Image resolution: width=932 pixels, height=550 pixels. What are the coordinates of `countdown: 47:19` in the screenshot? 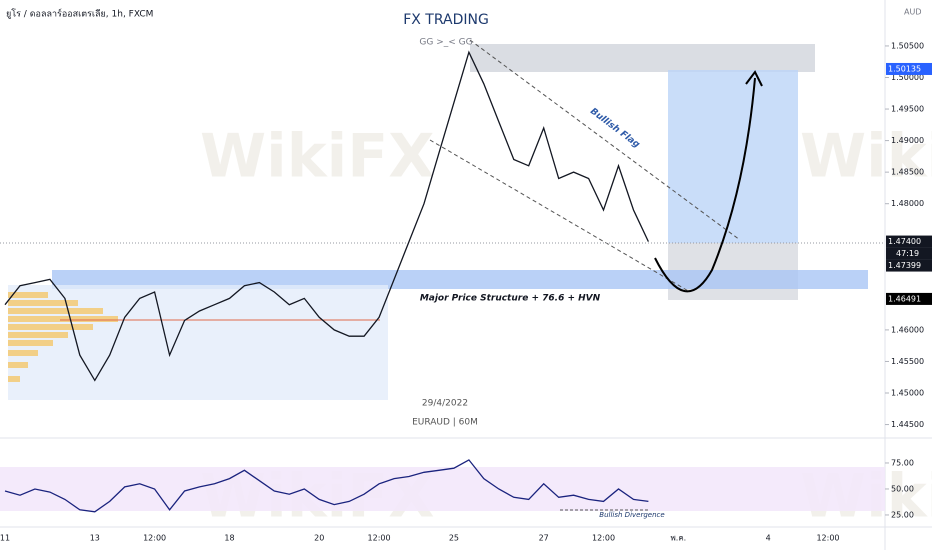 It's located at (907, 253).